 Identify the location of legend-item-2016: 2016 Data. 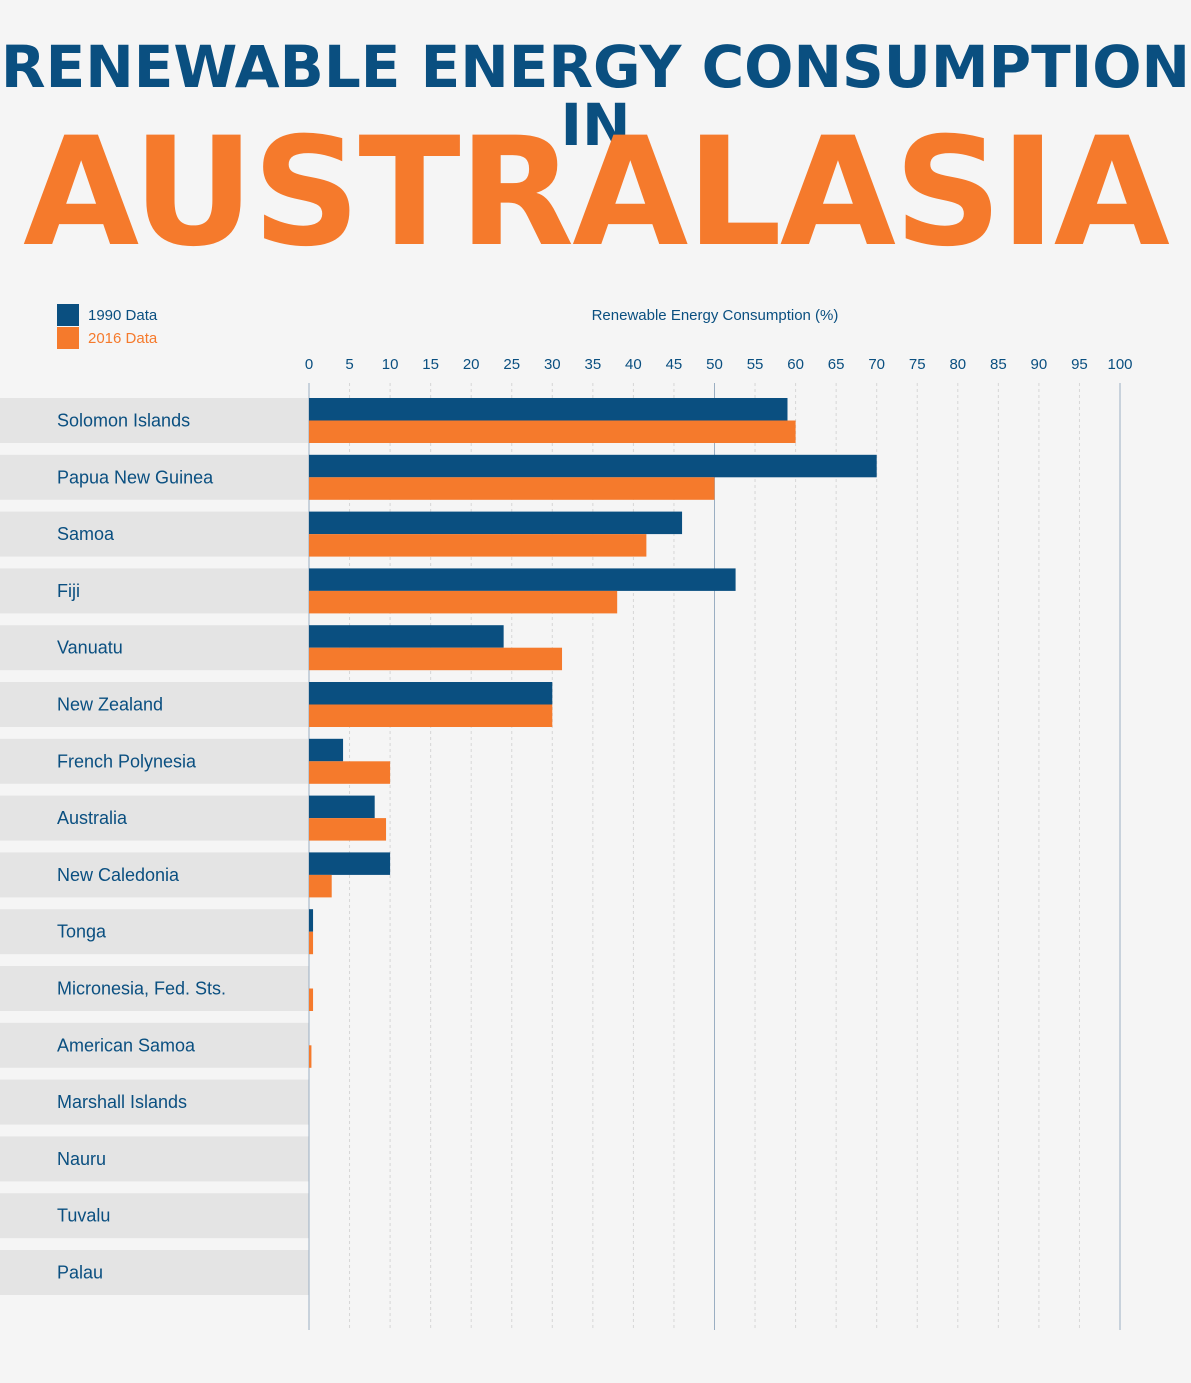
(107, 338).